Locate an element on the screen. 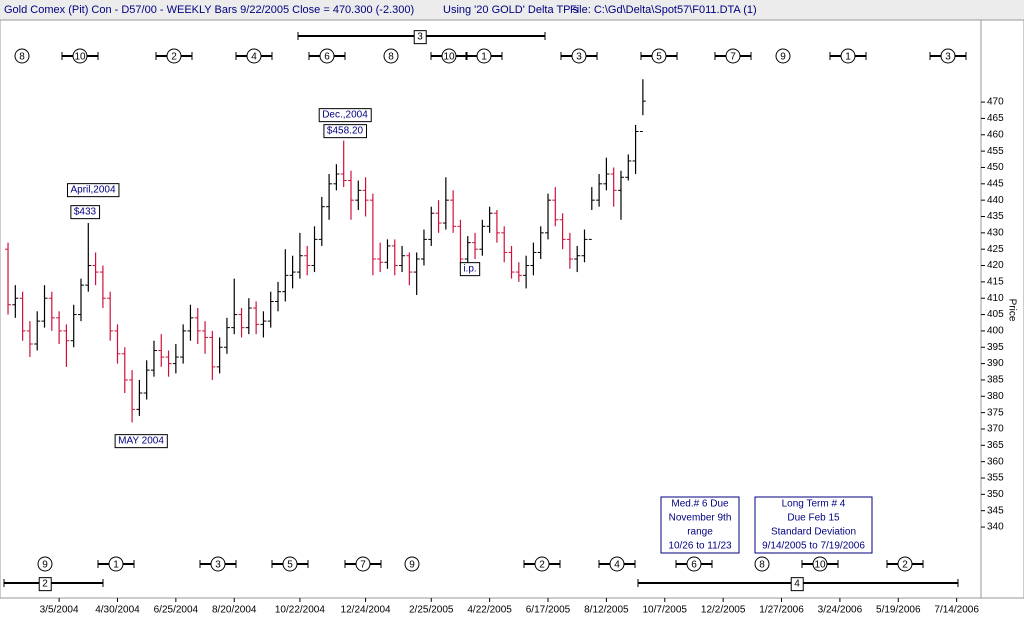 The width and height of the screenshot is (1024, 631). y-tick-label: 415 is located at coordinates (995, 282).